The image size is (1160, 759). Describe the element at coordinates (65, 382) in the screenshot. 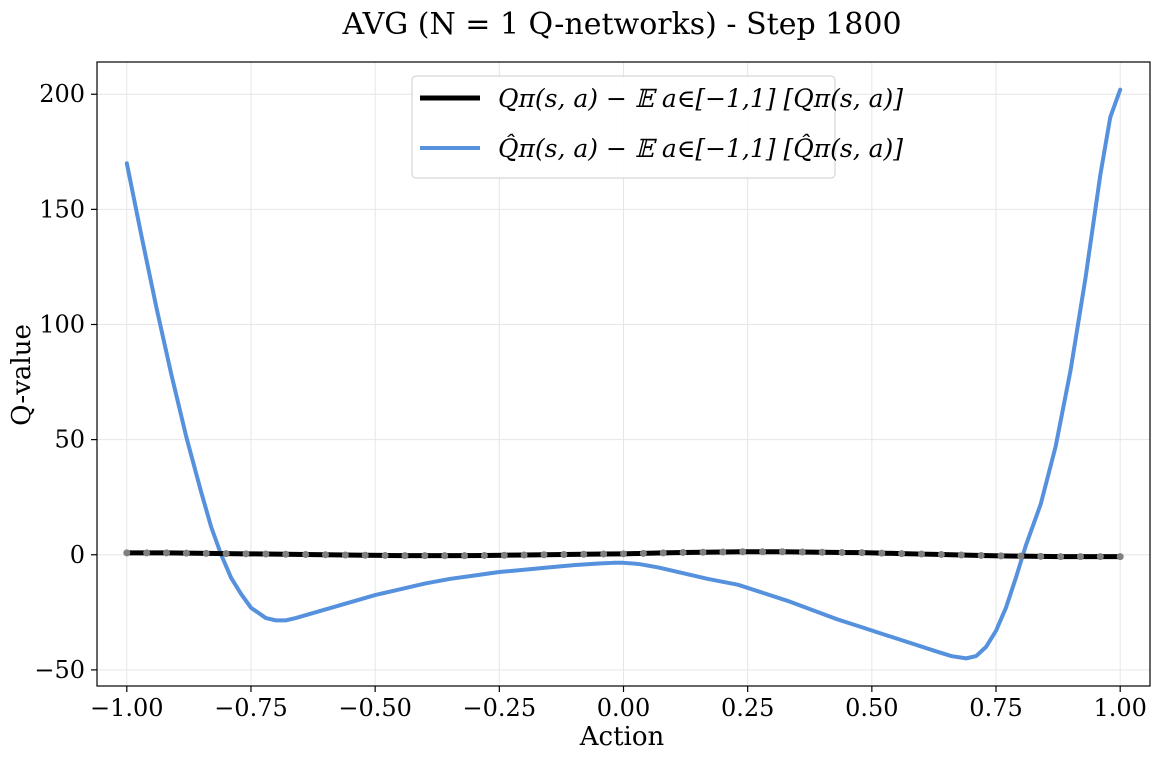

I see `y-axis-ticks: −50 0 50 100 150 200` at that location.